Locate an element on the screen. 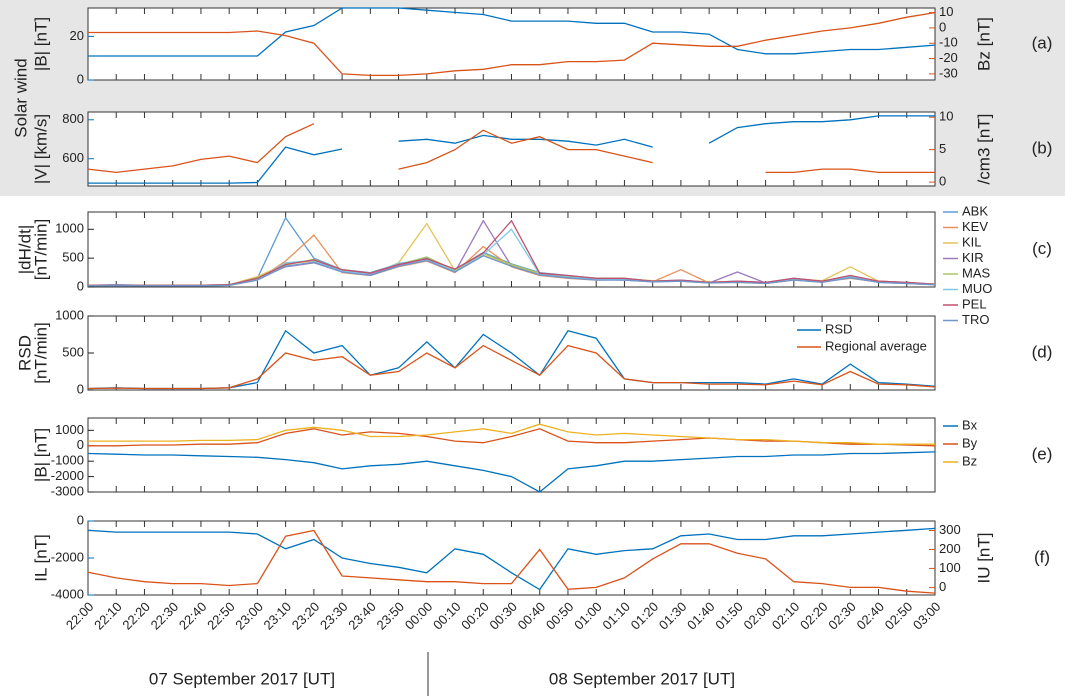  panel-label: (b) is located at coordinates (1042, 147).